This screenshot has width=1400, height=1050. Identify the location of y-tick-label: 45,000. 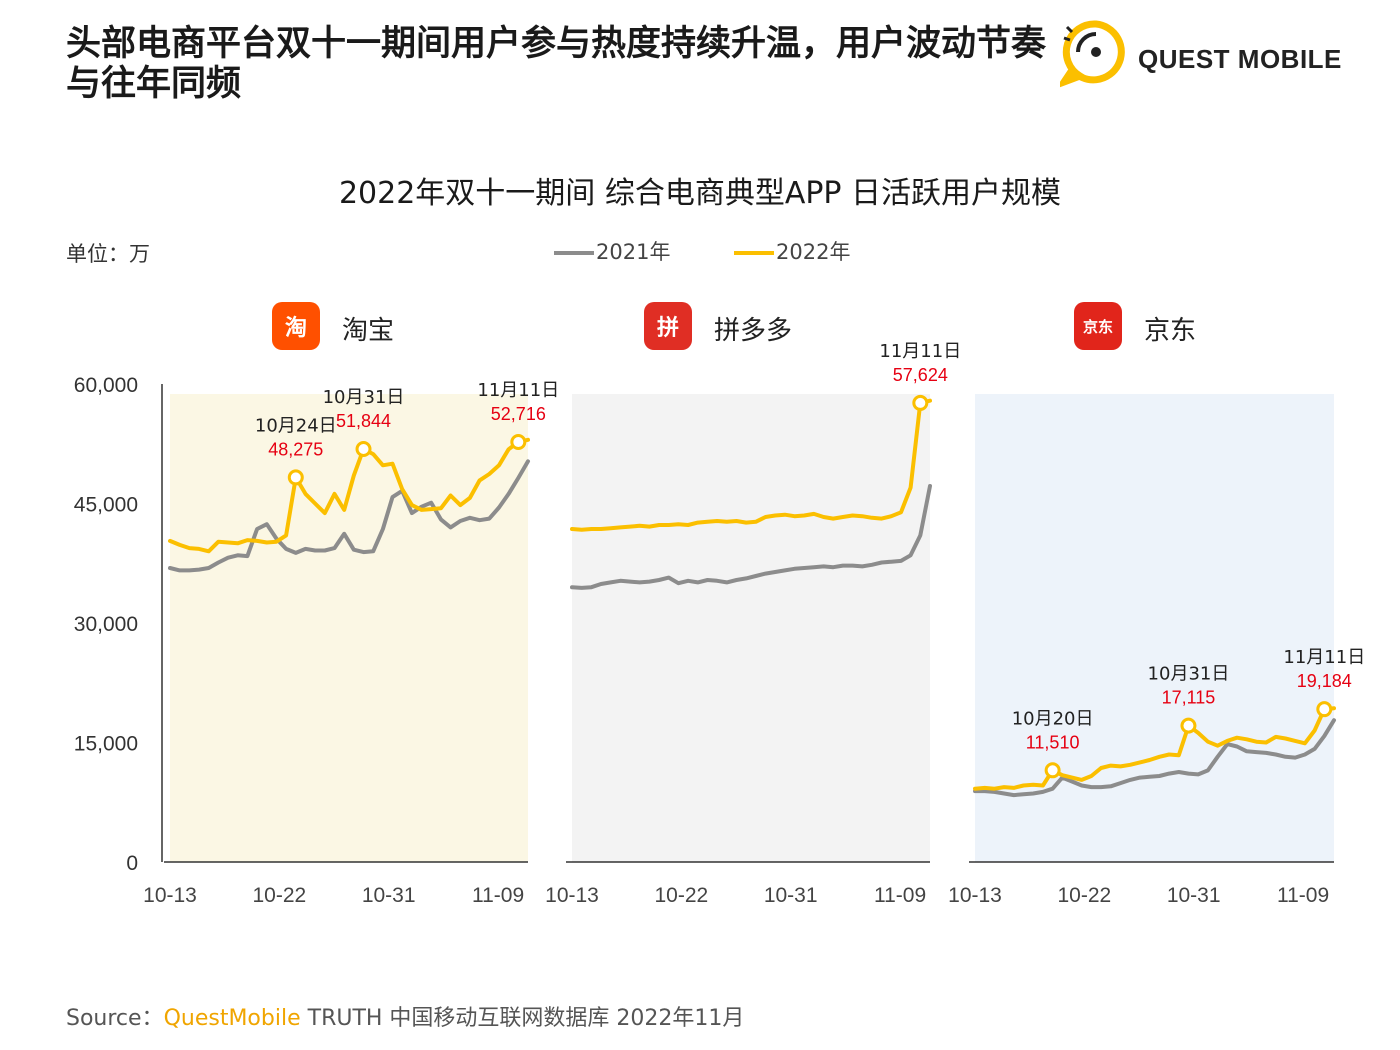
(106, 505).